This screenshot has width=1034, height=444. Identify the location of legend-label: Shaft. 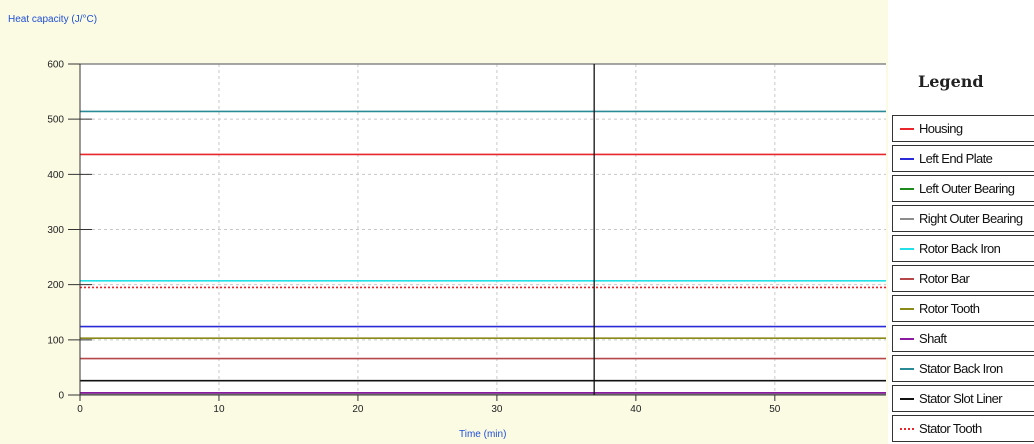
(933, 338).